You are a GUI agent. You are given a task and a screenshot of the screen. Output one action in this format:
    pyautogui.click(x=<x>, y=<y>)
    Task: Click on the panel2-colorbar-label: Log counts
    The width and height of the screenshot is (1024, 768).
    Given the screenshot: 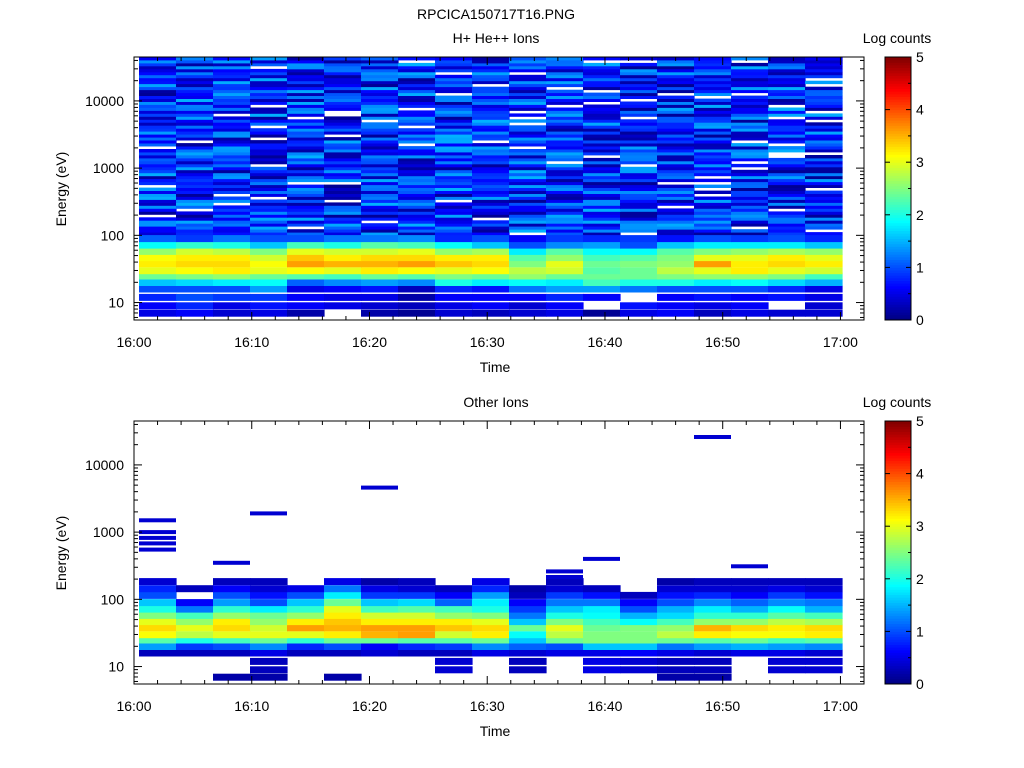 What is the action you would take?
    pyautogui.click(x=897, y=402)
    